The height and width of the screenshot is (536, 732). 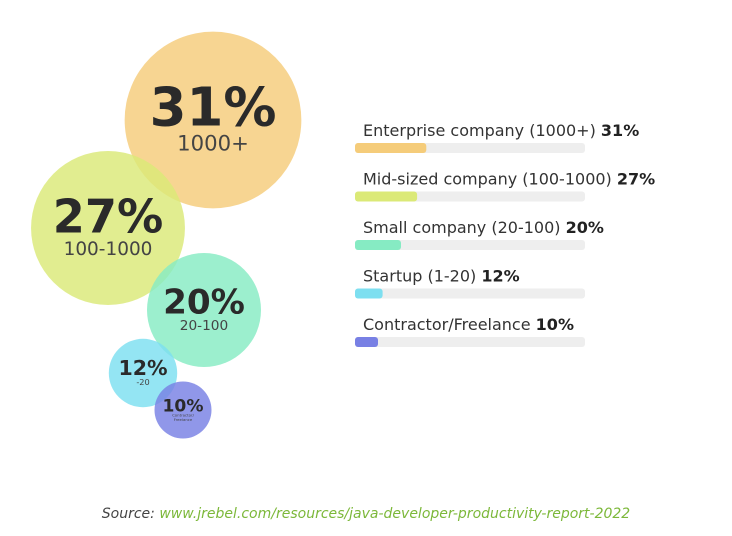 I want to click on value-label: 10%, so click(x=555, y=324).